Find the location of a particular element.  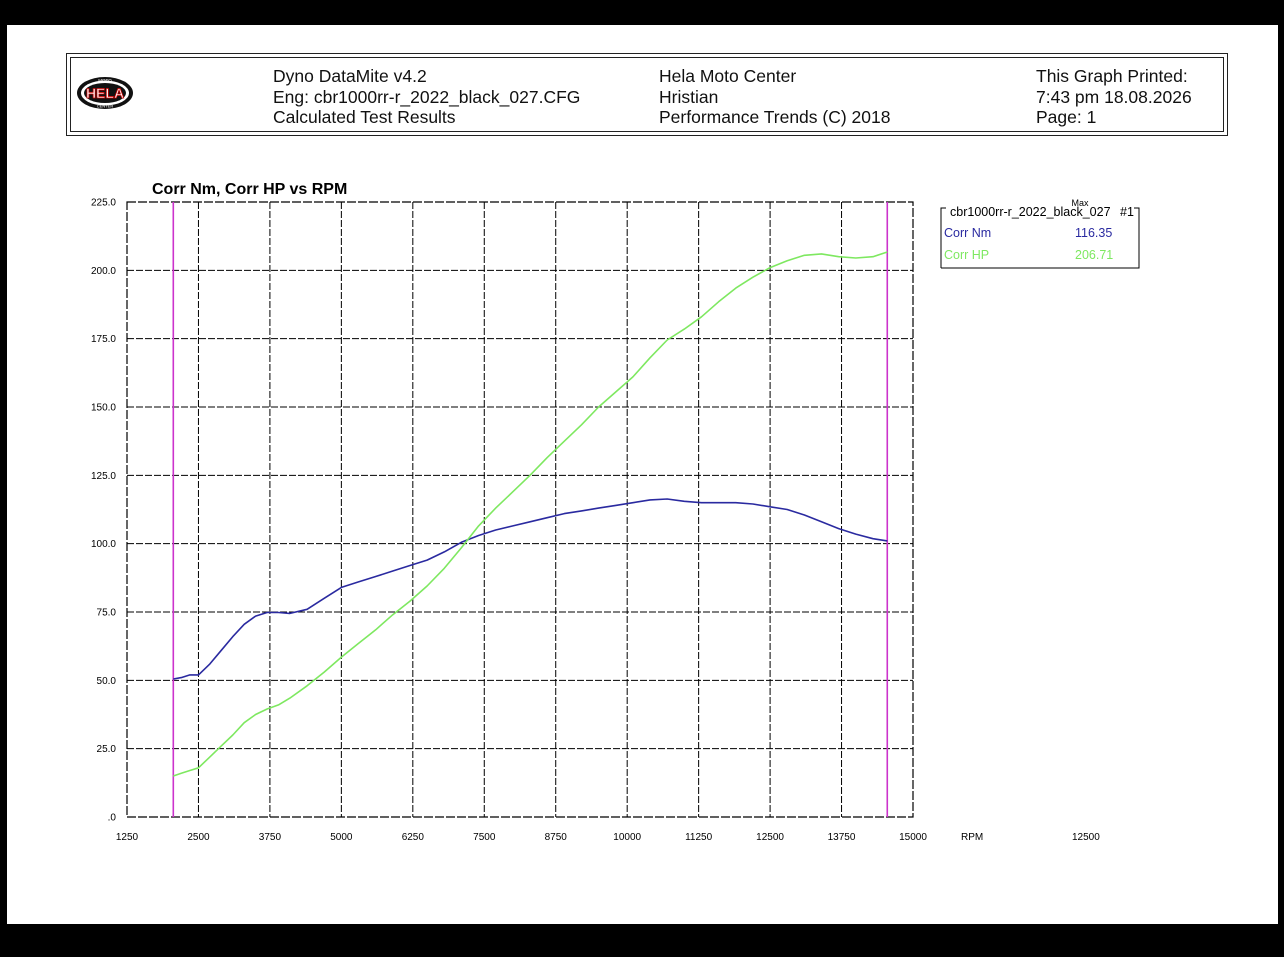

x-tick-label: 10000 is located at coordinates (627, 837).